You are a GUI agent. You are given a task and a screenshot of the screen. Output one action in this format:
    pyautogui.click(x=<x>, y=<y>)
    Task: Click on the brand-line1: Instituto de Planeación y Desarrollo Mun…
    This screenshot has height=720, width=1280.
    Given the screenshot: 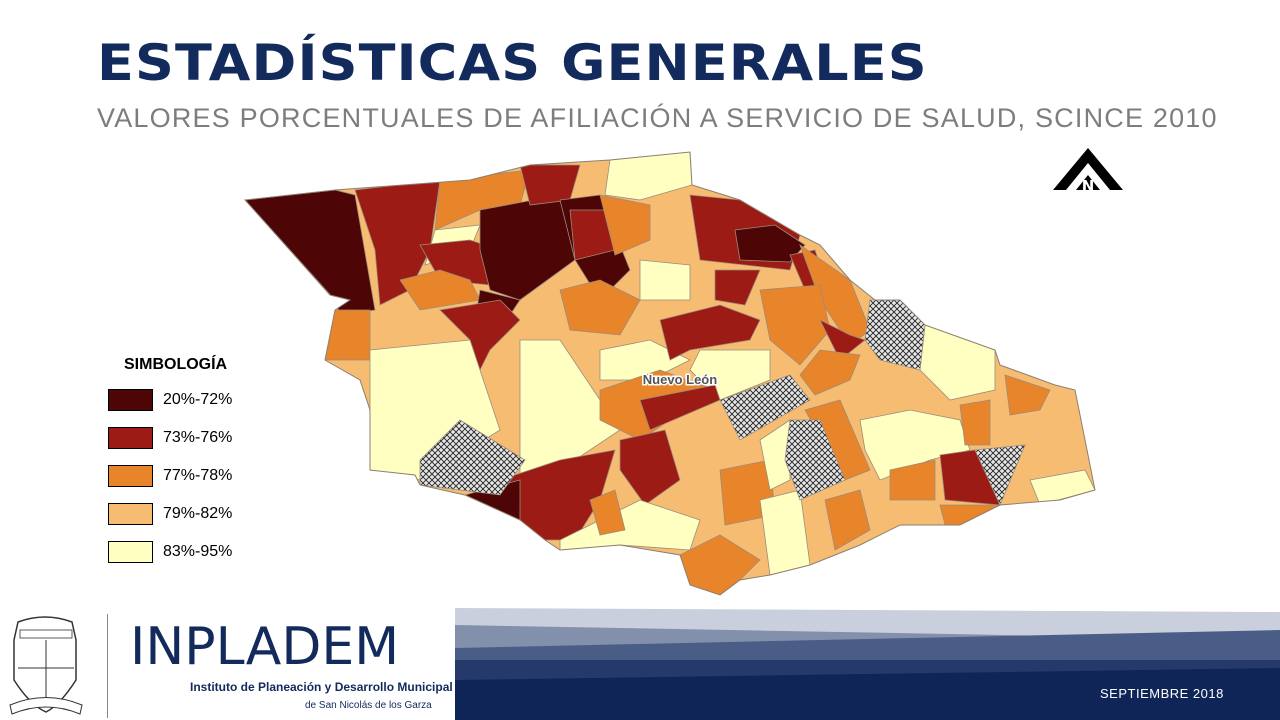 What is the action you would take?
    pyautogui.click(x=321, y=687)
    